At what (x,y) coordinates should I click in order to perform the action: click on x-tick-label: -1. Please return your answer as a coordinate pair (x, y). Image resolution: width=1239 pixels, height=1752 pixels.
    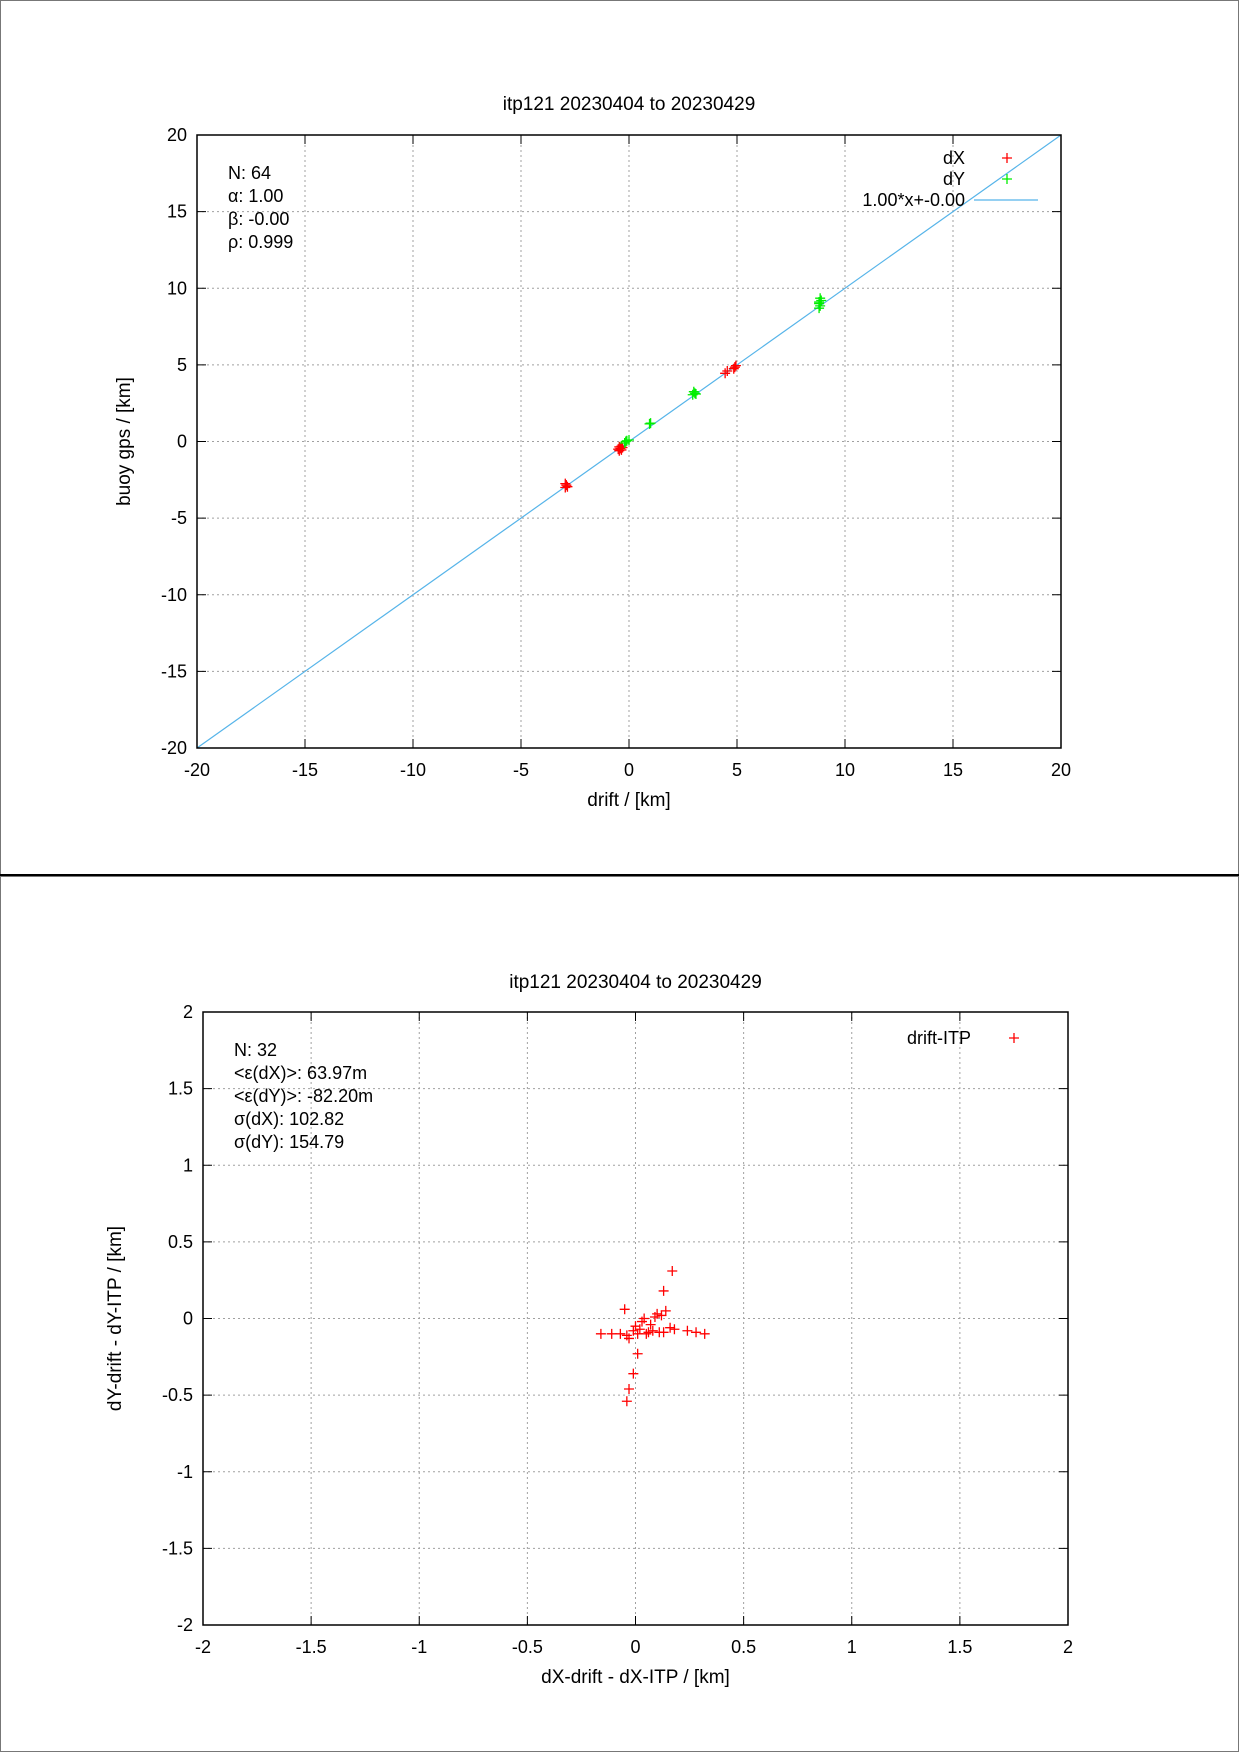
    Looking at the image, I should click on (419, 1647).